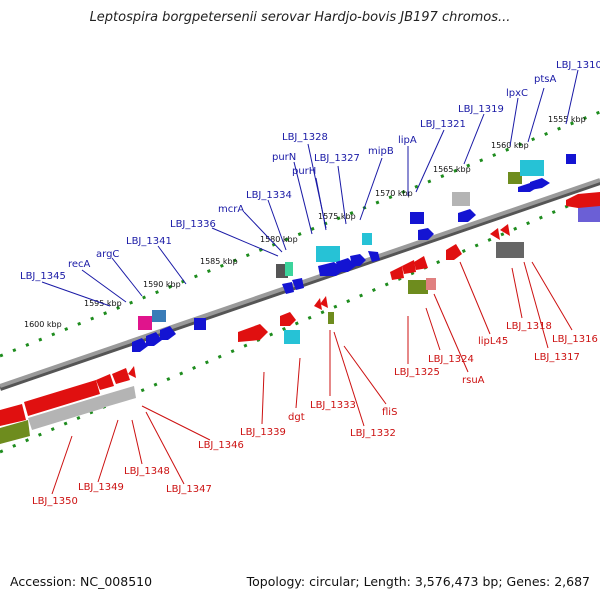 This screenshot has width=600, height=600. What do you see at coordinates (107, 254) in the screenshot?
I see `gene-label-argc: argC` at bounding box center [107, 254].